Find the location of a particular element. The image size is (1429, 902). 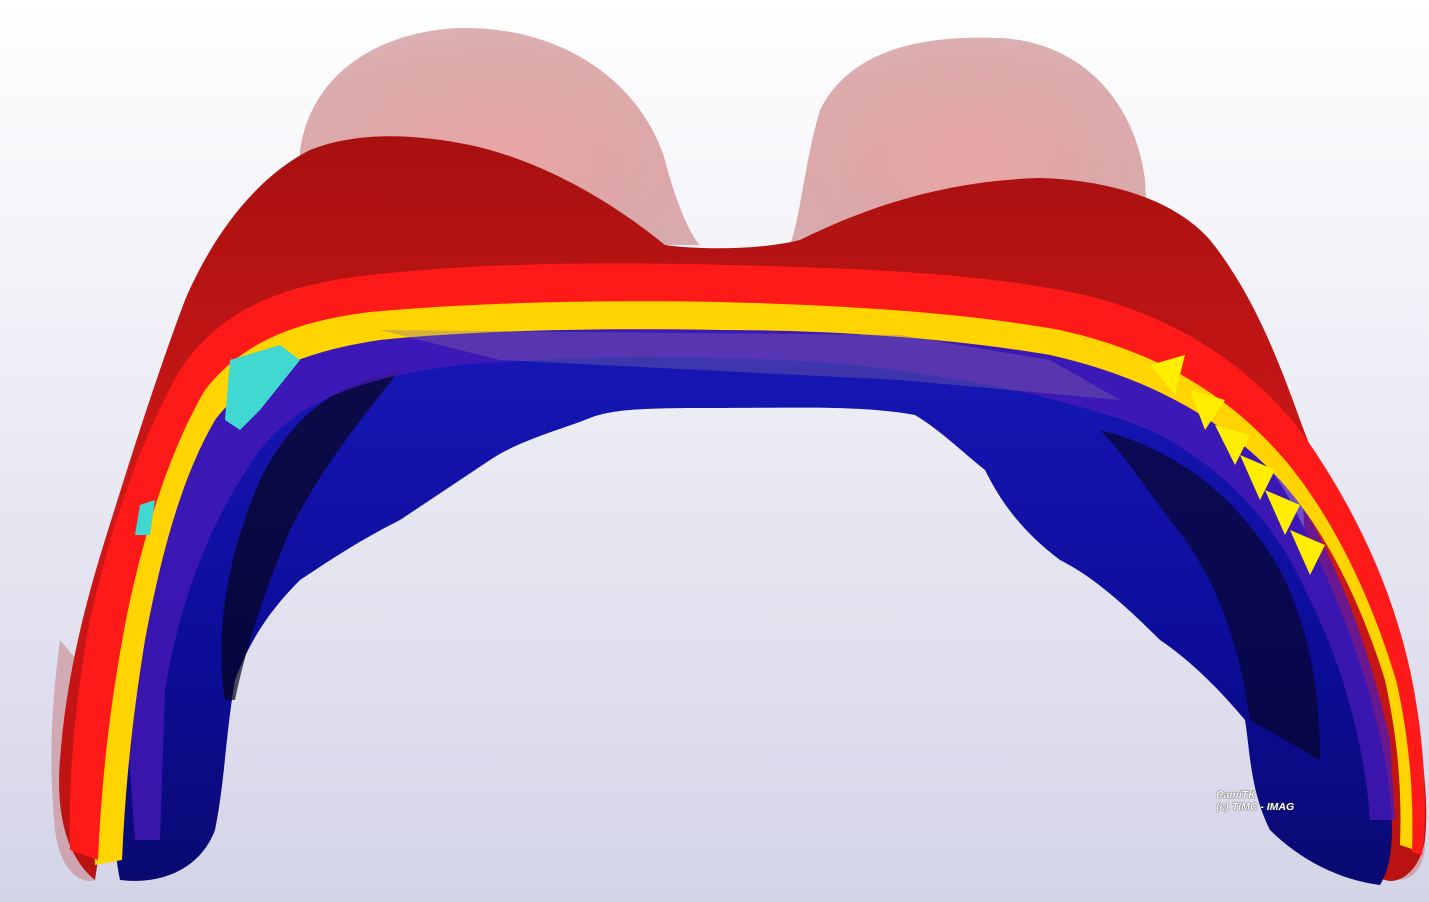

watermark-line-2: (c) TIMC - IMAG is located at coordinates (1255, 807).